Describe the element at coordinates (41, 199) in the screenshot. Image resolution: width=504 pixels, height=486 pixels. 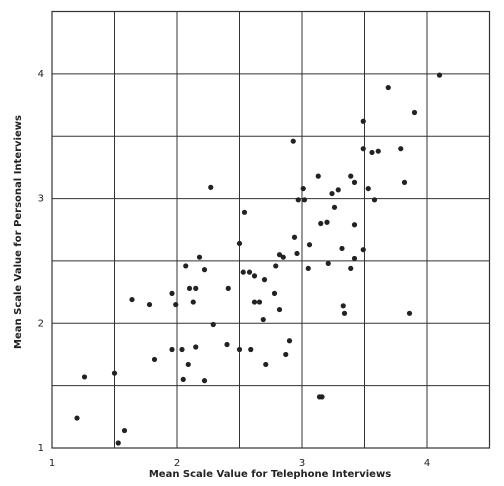
I see `y-tick-label: 3` at that location.